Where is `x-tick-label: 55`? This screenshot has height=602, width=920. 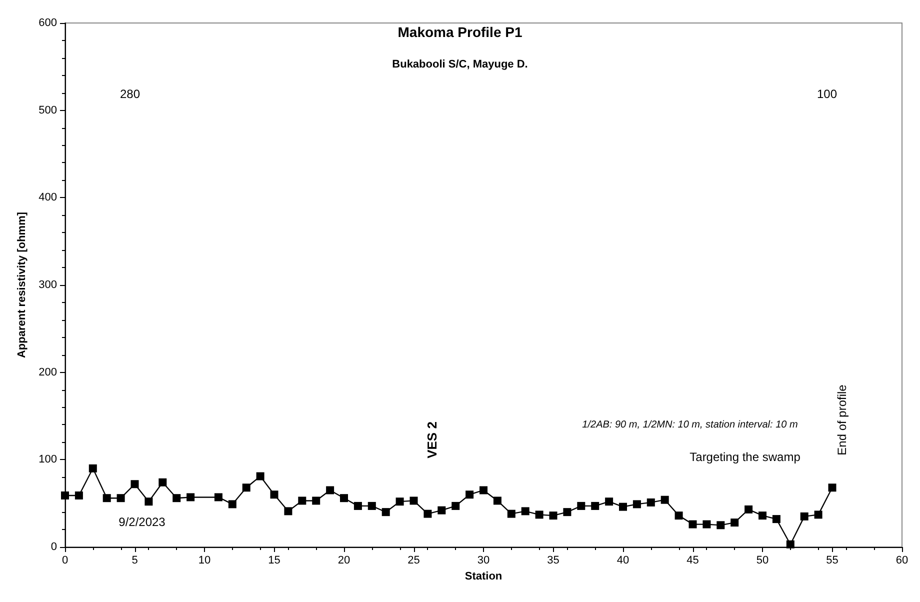
x-tick-label: 55 is located at coordinates (832, 560).